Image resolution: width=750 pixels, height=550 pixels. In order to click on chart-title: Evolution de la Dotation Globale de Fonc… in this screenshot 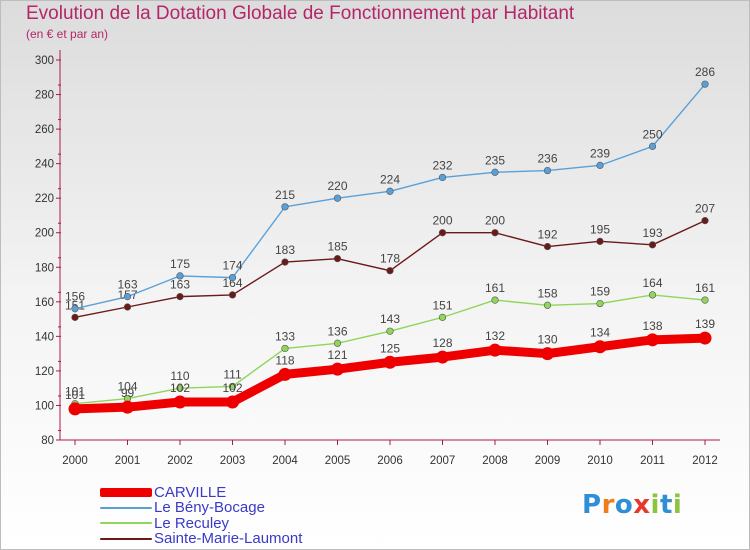, I will do `click(300, 13)`.